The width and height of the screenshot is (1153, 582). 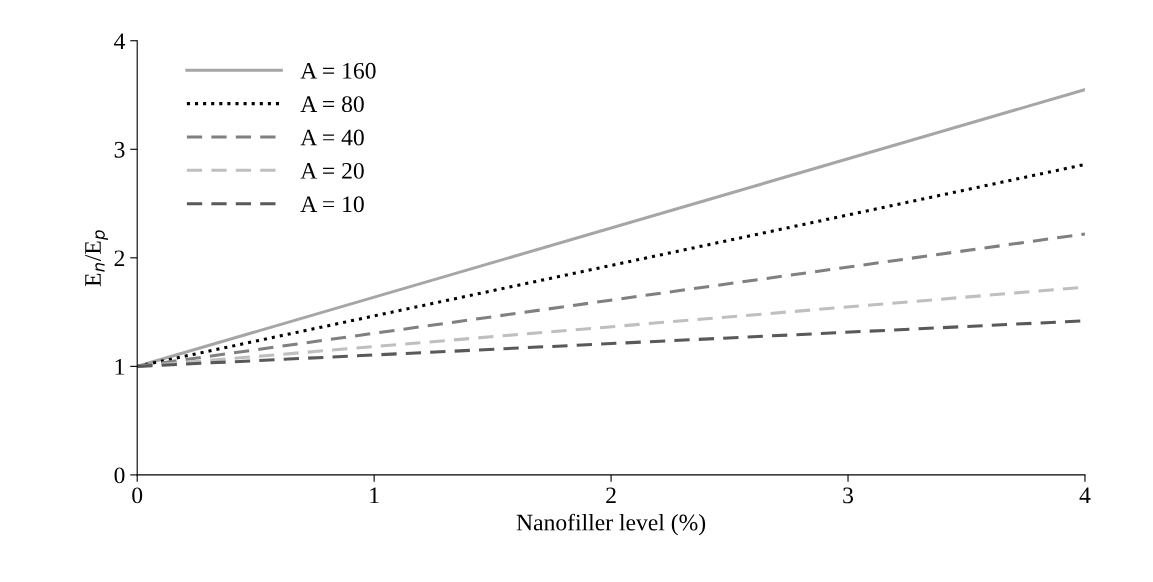 I want to click on legend-label: A = 160, so click(x=338, y=70).